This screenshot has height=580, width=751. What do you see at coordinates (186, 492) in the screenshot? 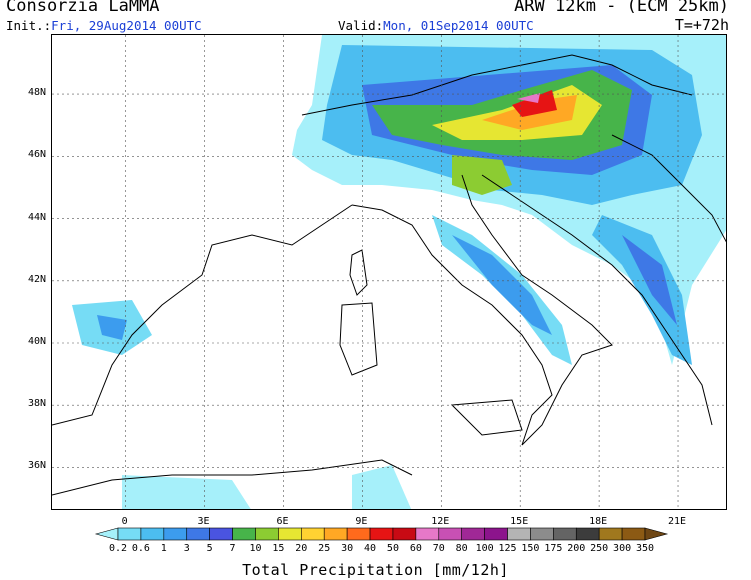
I see `precip-africa` at bounding box center [186, 492].